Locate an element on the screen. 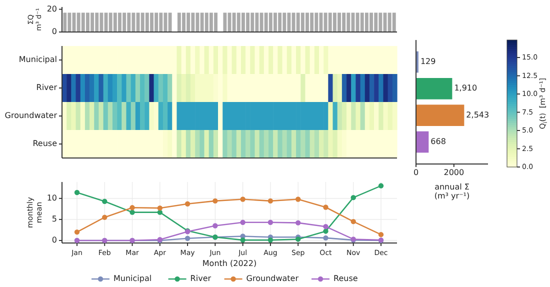  y-tick-label: 20 is located at coordinates (51, 9).